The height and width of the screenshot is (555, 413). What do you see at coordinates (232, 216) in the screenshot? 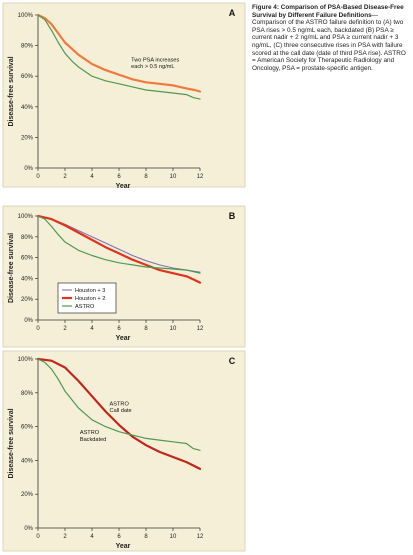
I see `panel-letter: B` at bounding box center [232, 216].